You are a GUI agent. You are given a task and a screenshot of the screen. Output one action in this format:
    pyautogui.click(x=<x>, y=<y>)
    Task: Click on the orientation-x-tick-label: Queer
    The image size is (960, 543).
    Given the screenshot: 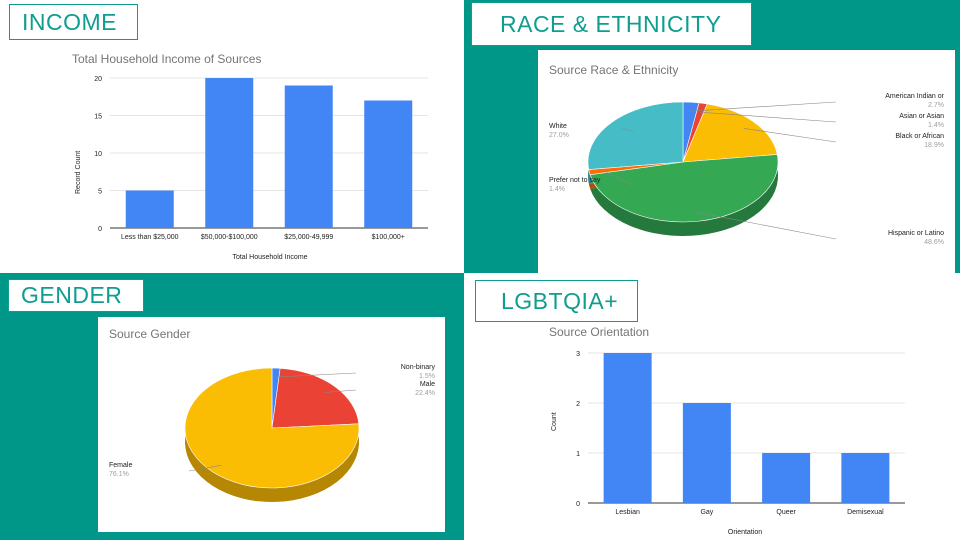 What is the action you would take?
    pyautogui.click(x=786, y=512)
    